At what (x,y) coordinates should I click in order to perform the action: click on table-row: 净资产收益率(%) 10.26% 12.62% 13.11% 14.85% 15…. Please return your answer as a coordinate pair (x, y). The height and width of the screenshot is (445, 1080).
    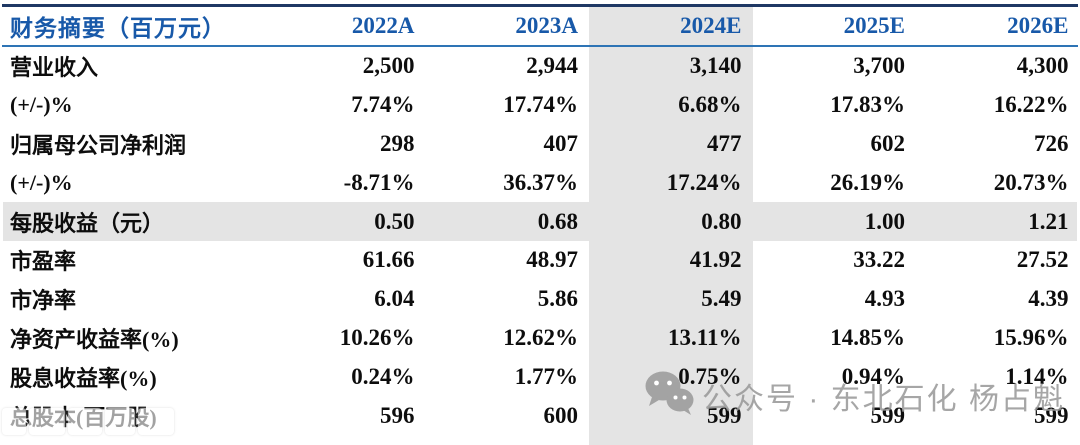
    Looking at the image, I should click on (540, 338).